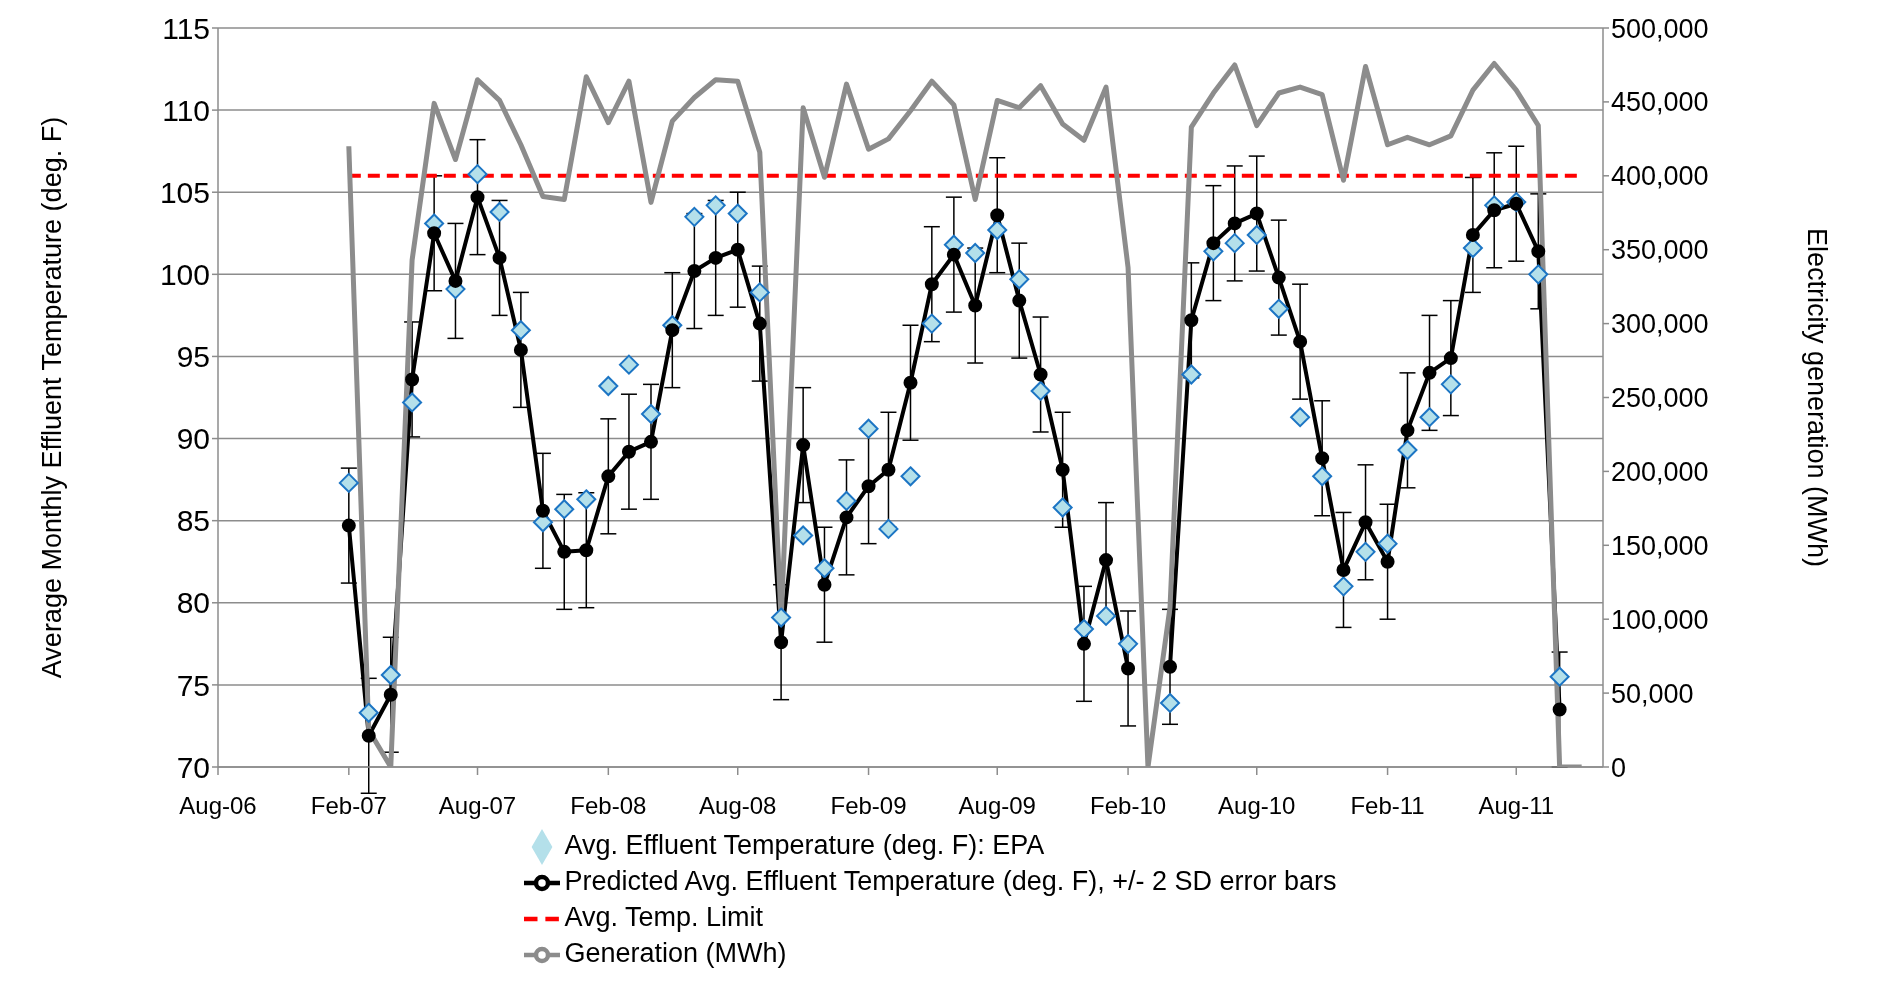  I want to click on y2-tick-label: 450,000, so click(1660, 102).